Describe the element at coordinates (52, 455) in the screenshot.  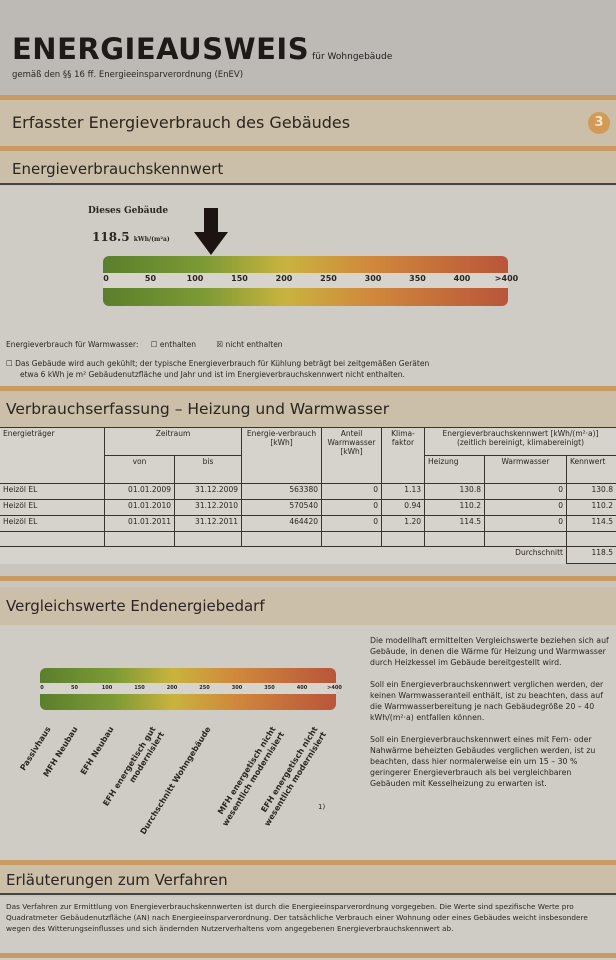
I see `col-energietraeger: Energieträger` at that location.